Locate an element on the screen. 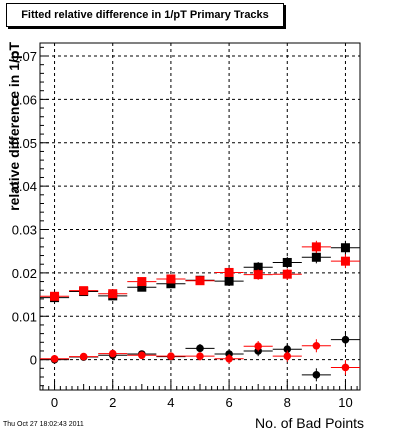 The height and width of the screenshot is (433, 400). x-tick-label: 6 is located at coordinates (228, 402).